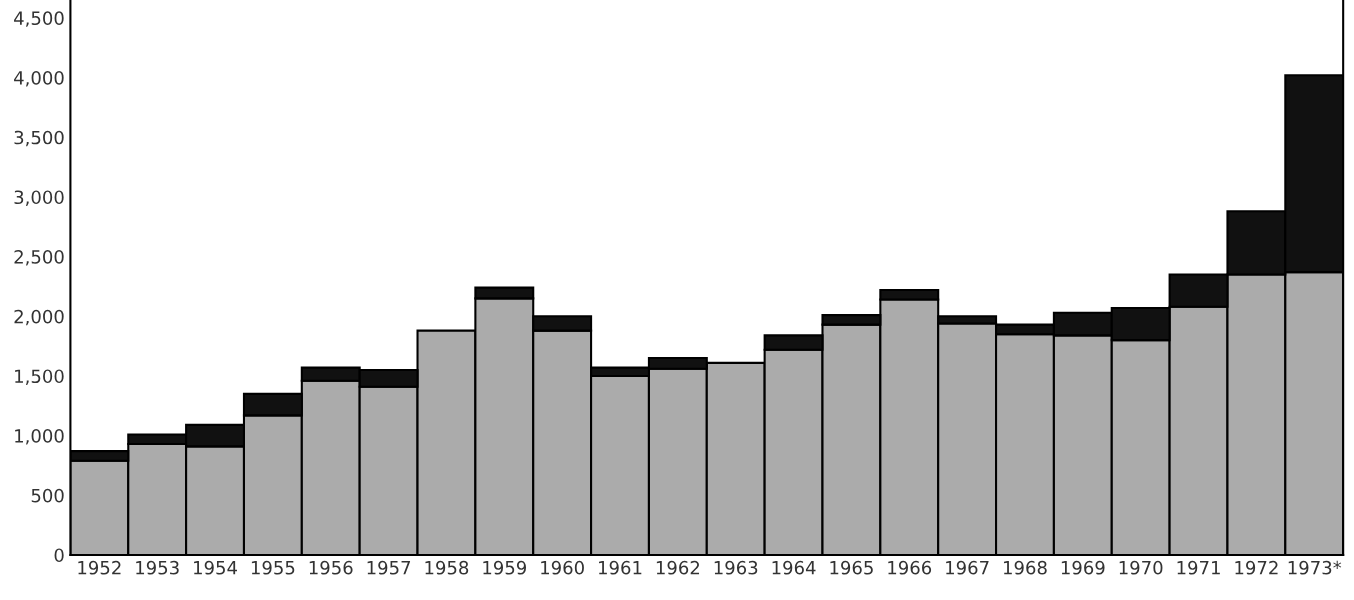 The width and height of the screenshot is (1354, 600). I want to click on y-tick-label: 1,000, so click(39, 437).